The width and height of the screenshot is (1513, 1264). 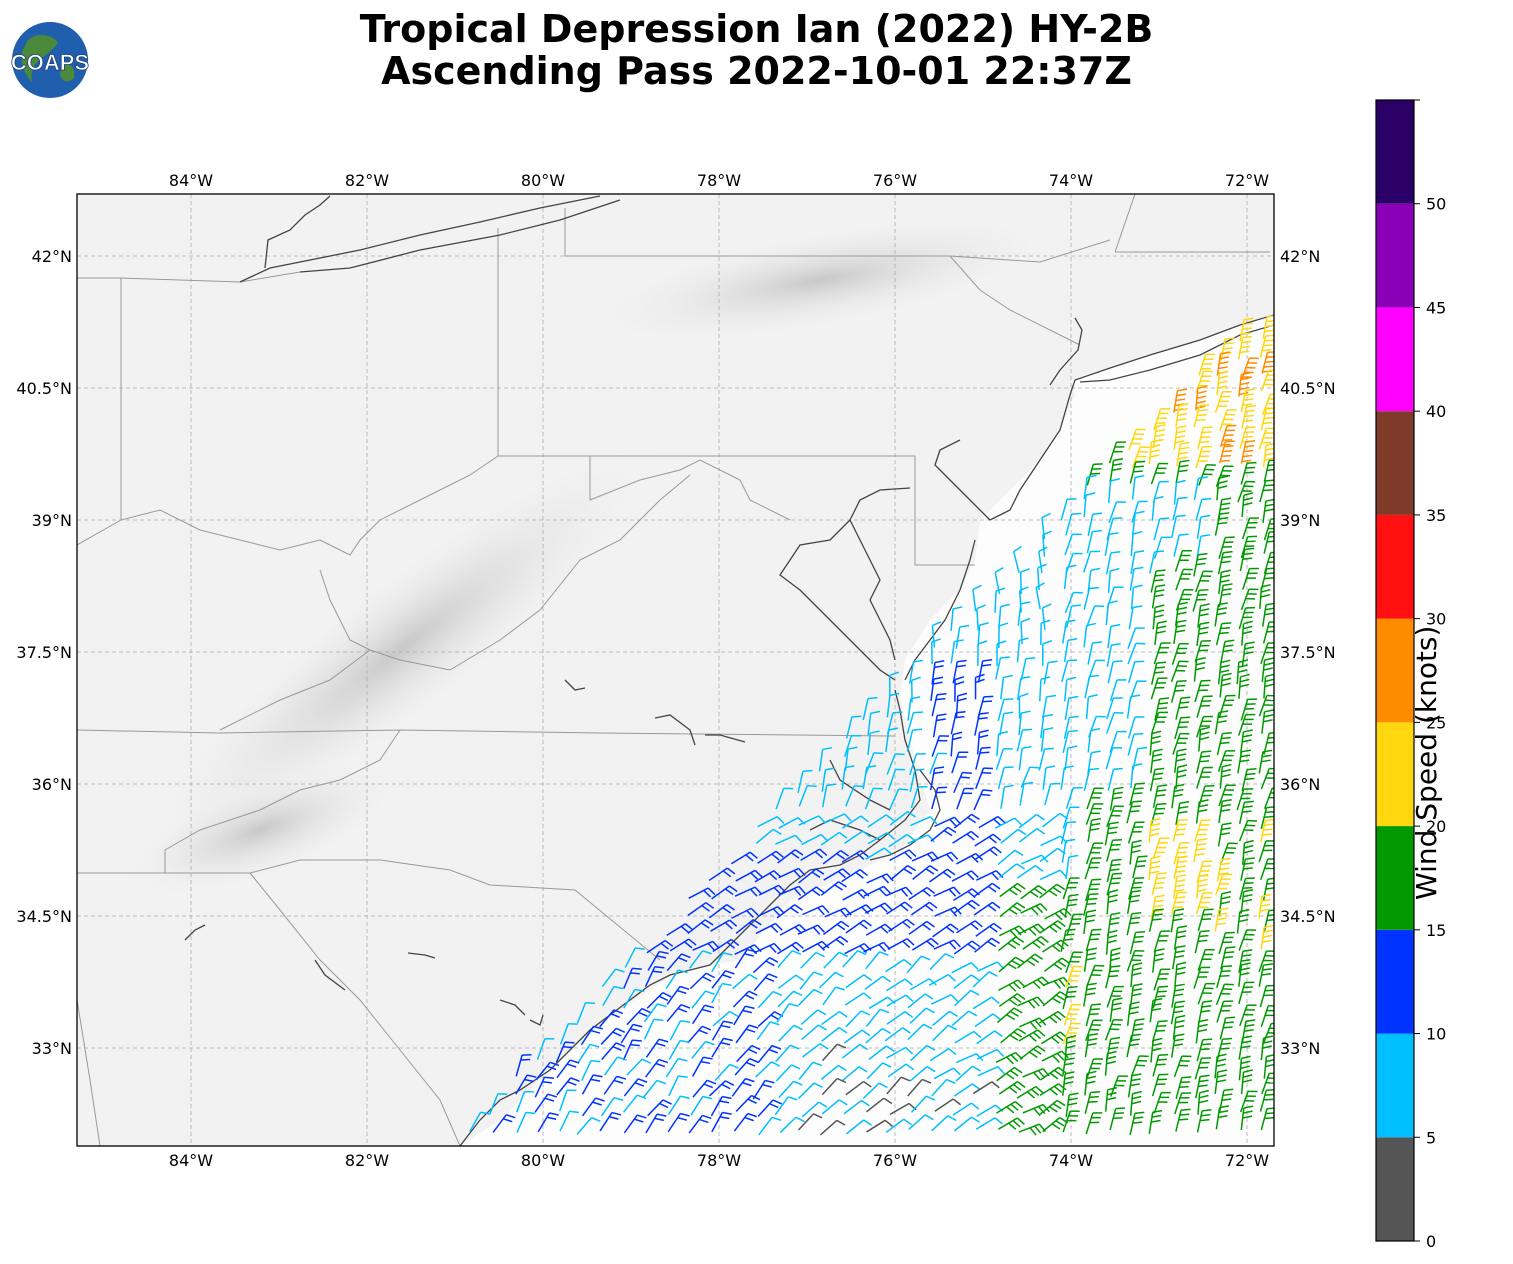 I want to click on lat-label-right: 33°N, so click(x=1300, y=1048).